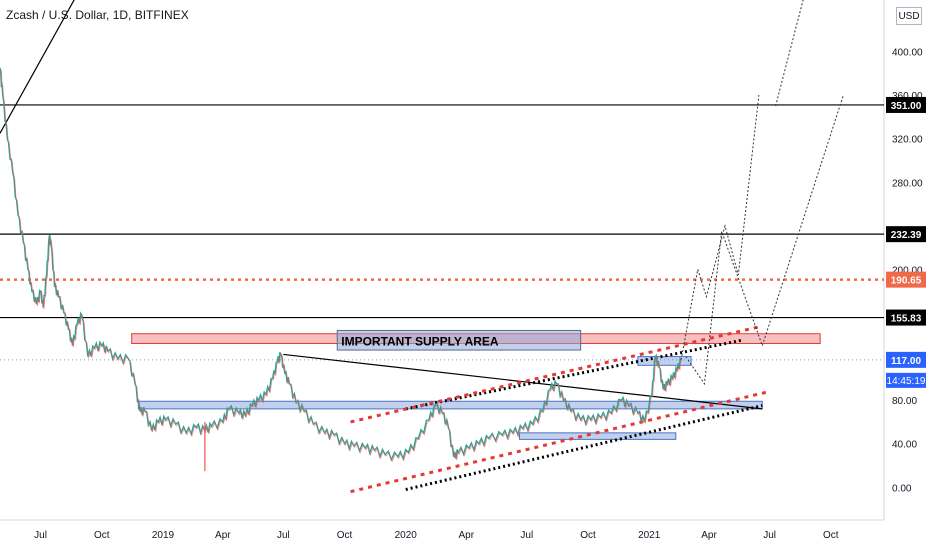 The width and height of the screenshot is (932, 550). What do you see at coordinates (97, 15) in the screenshot?
I see `symbol-title: Zcash / U.S. Dollar, 1D, BITFINEX` at bounding box center [97, 15].